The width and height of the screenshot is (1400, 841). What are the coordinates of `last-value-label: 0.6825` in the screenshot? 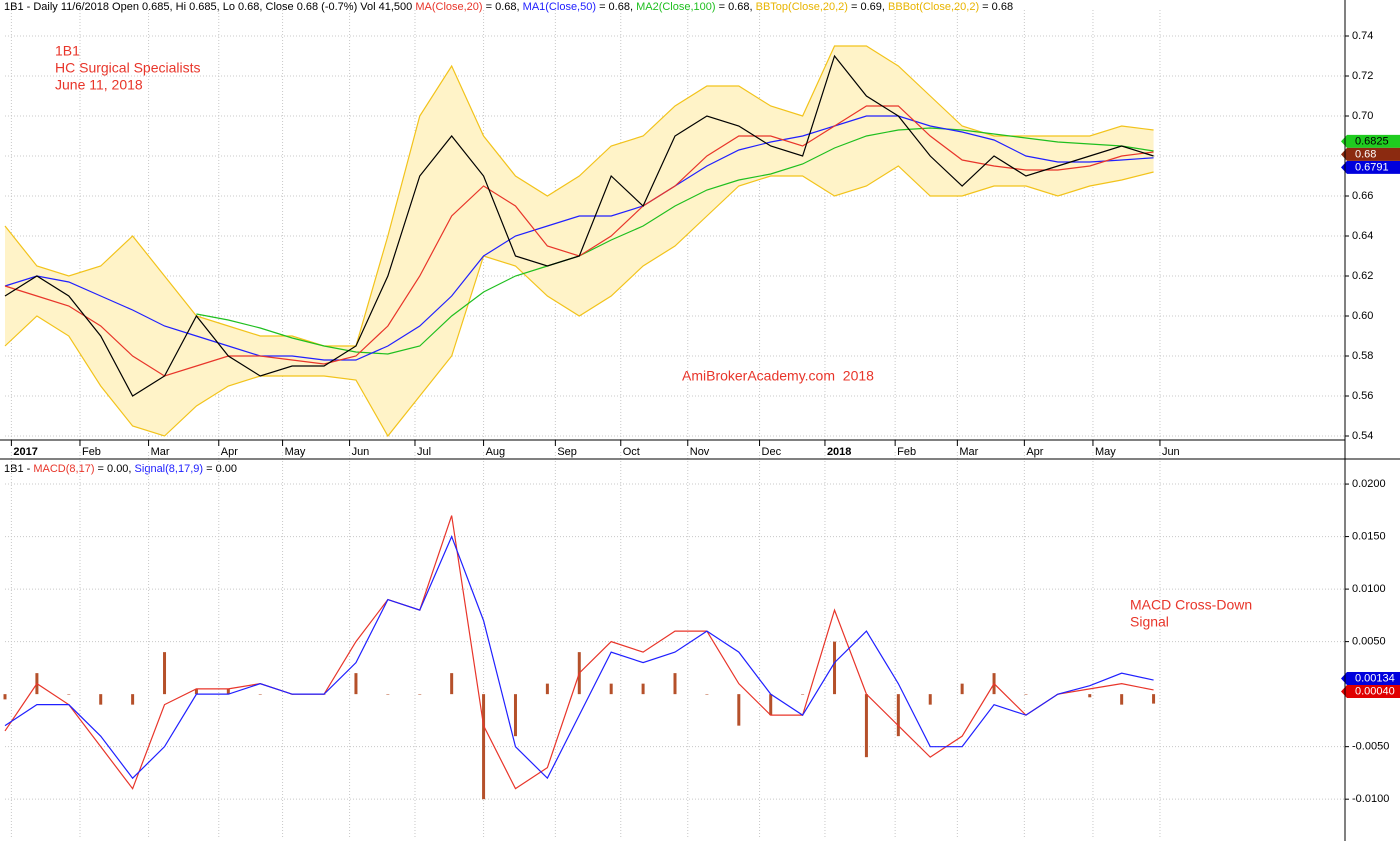 It's located at (1372, 141).